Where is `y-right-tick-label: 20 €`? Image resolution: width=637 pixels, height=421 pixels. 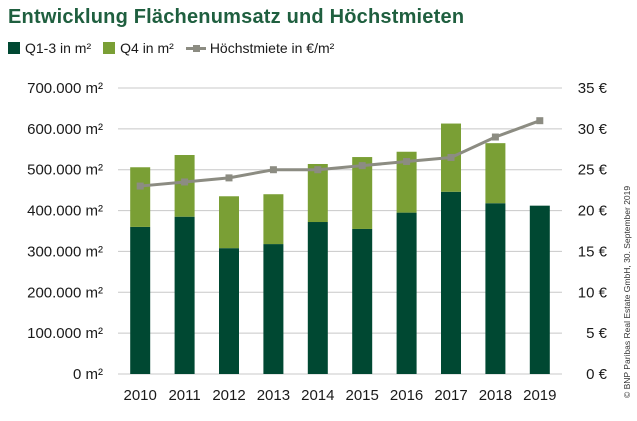
y-right-tick-label: 20 € is located at coordinates (593, 211).